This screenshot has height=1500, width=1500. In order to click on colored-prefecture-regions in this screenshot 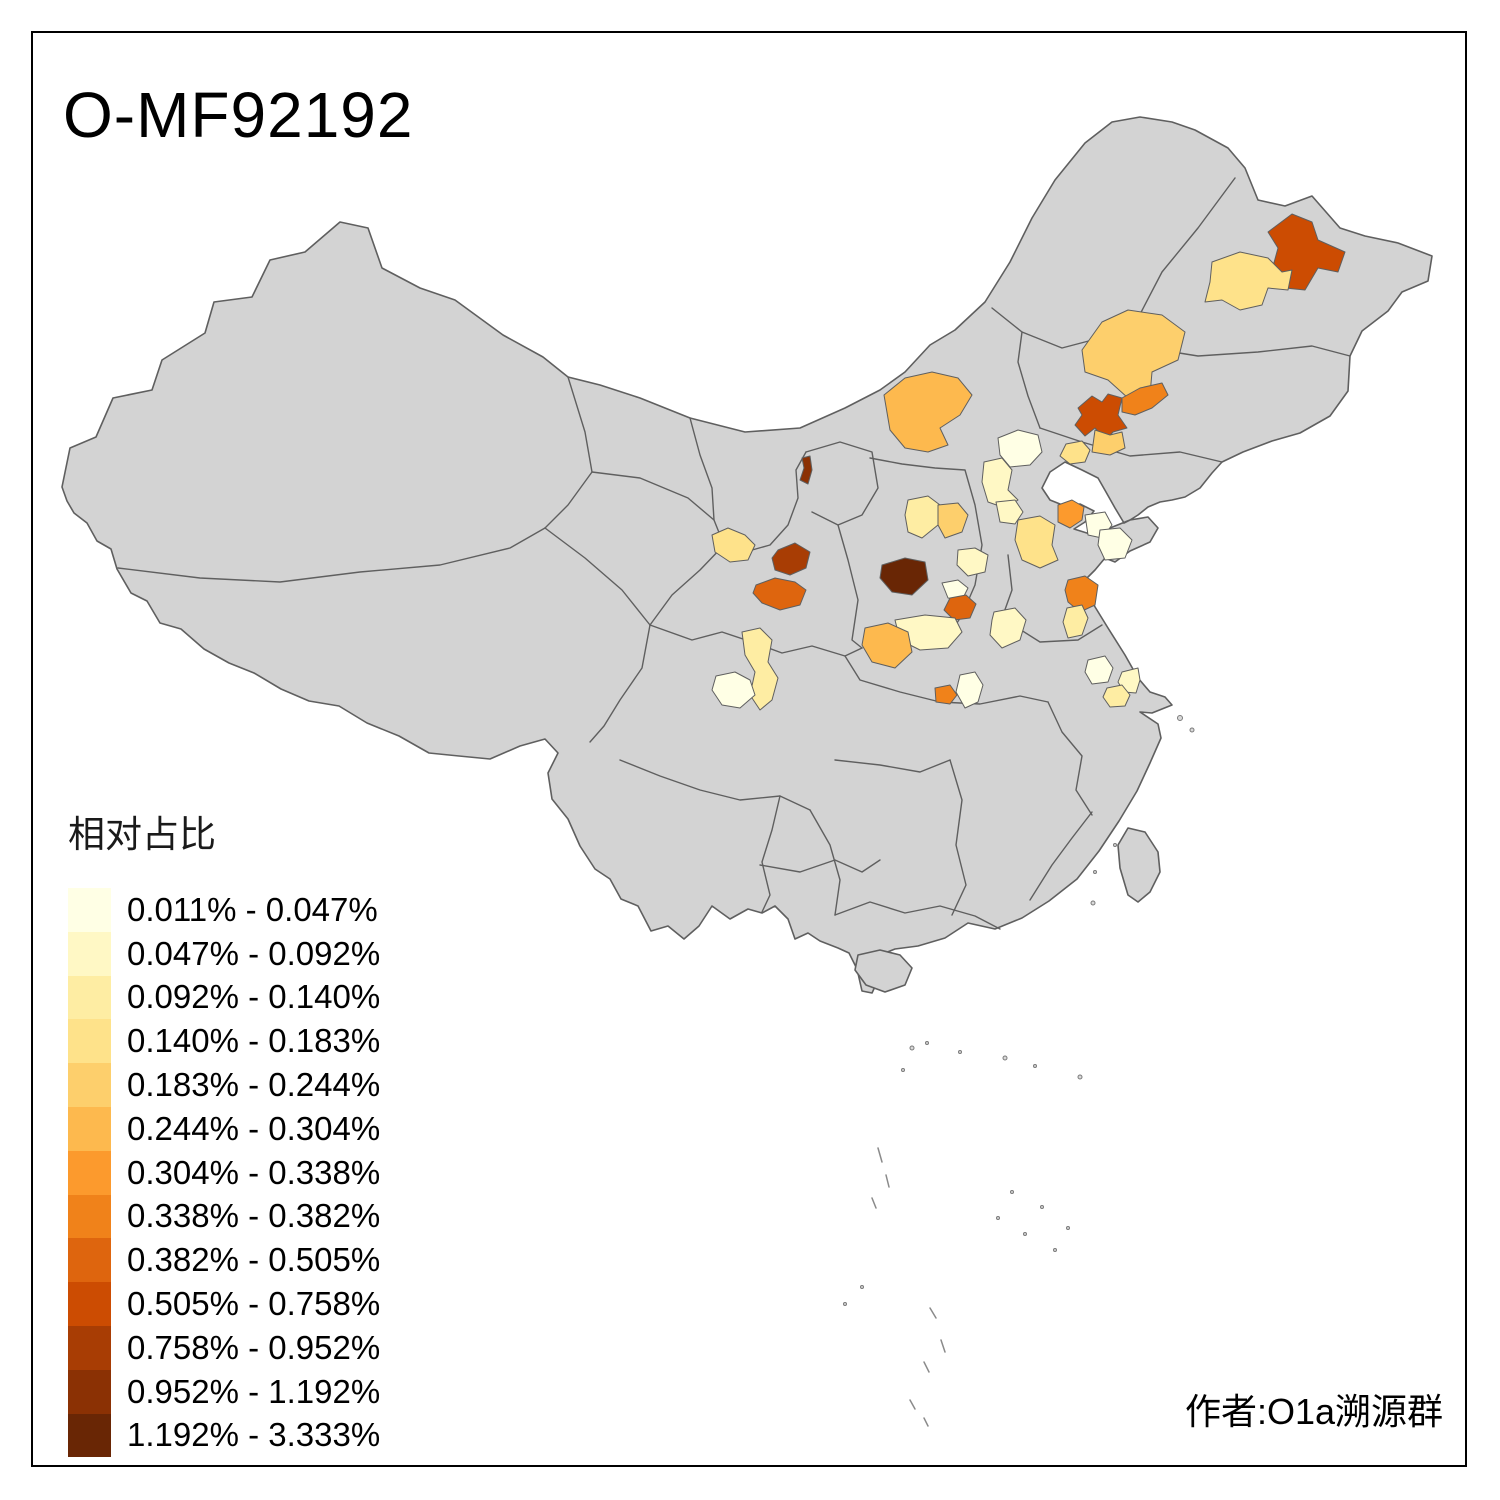, I will do `click(1028, 462)`.